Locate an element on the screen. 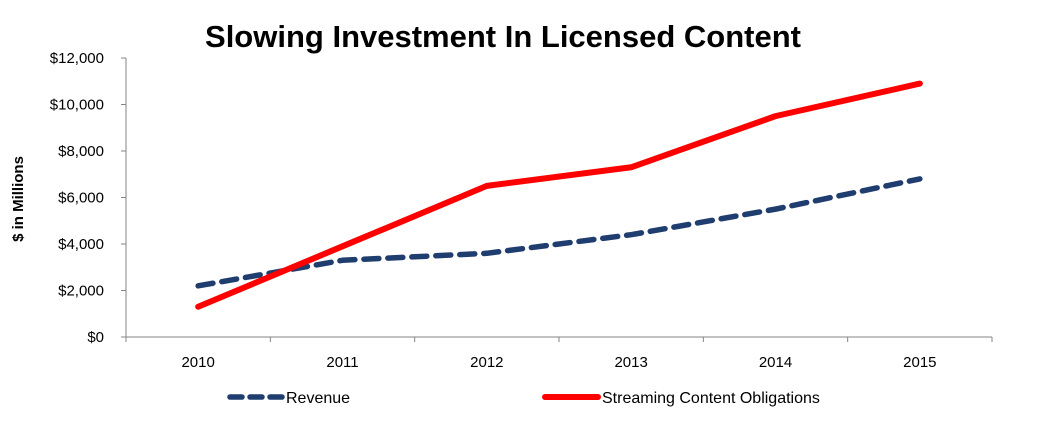  chart-title: Slowing Investment In Licensed Content is located at coordinates (503, 36).